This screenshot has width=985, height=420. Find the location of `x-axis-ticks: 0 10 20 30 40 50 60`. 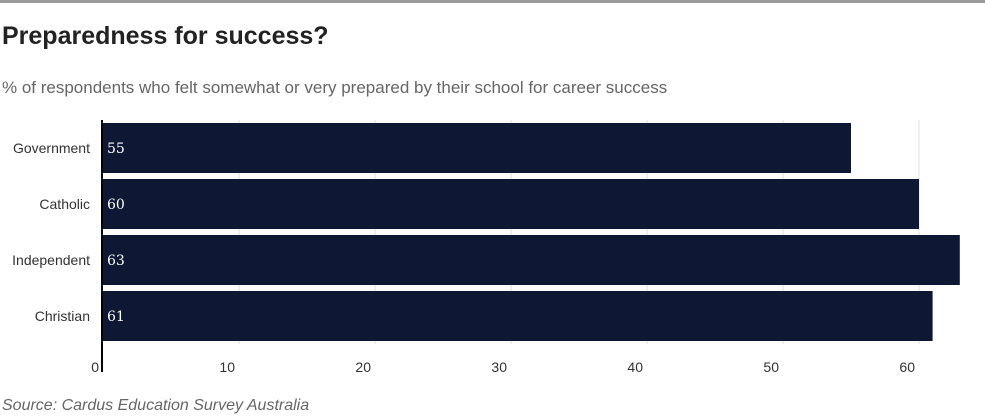

x-axis-ticks: 0 10 20 30 40 50 60 is located at coordinates (503, 367).